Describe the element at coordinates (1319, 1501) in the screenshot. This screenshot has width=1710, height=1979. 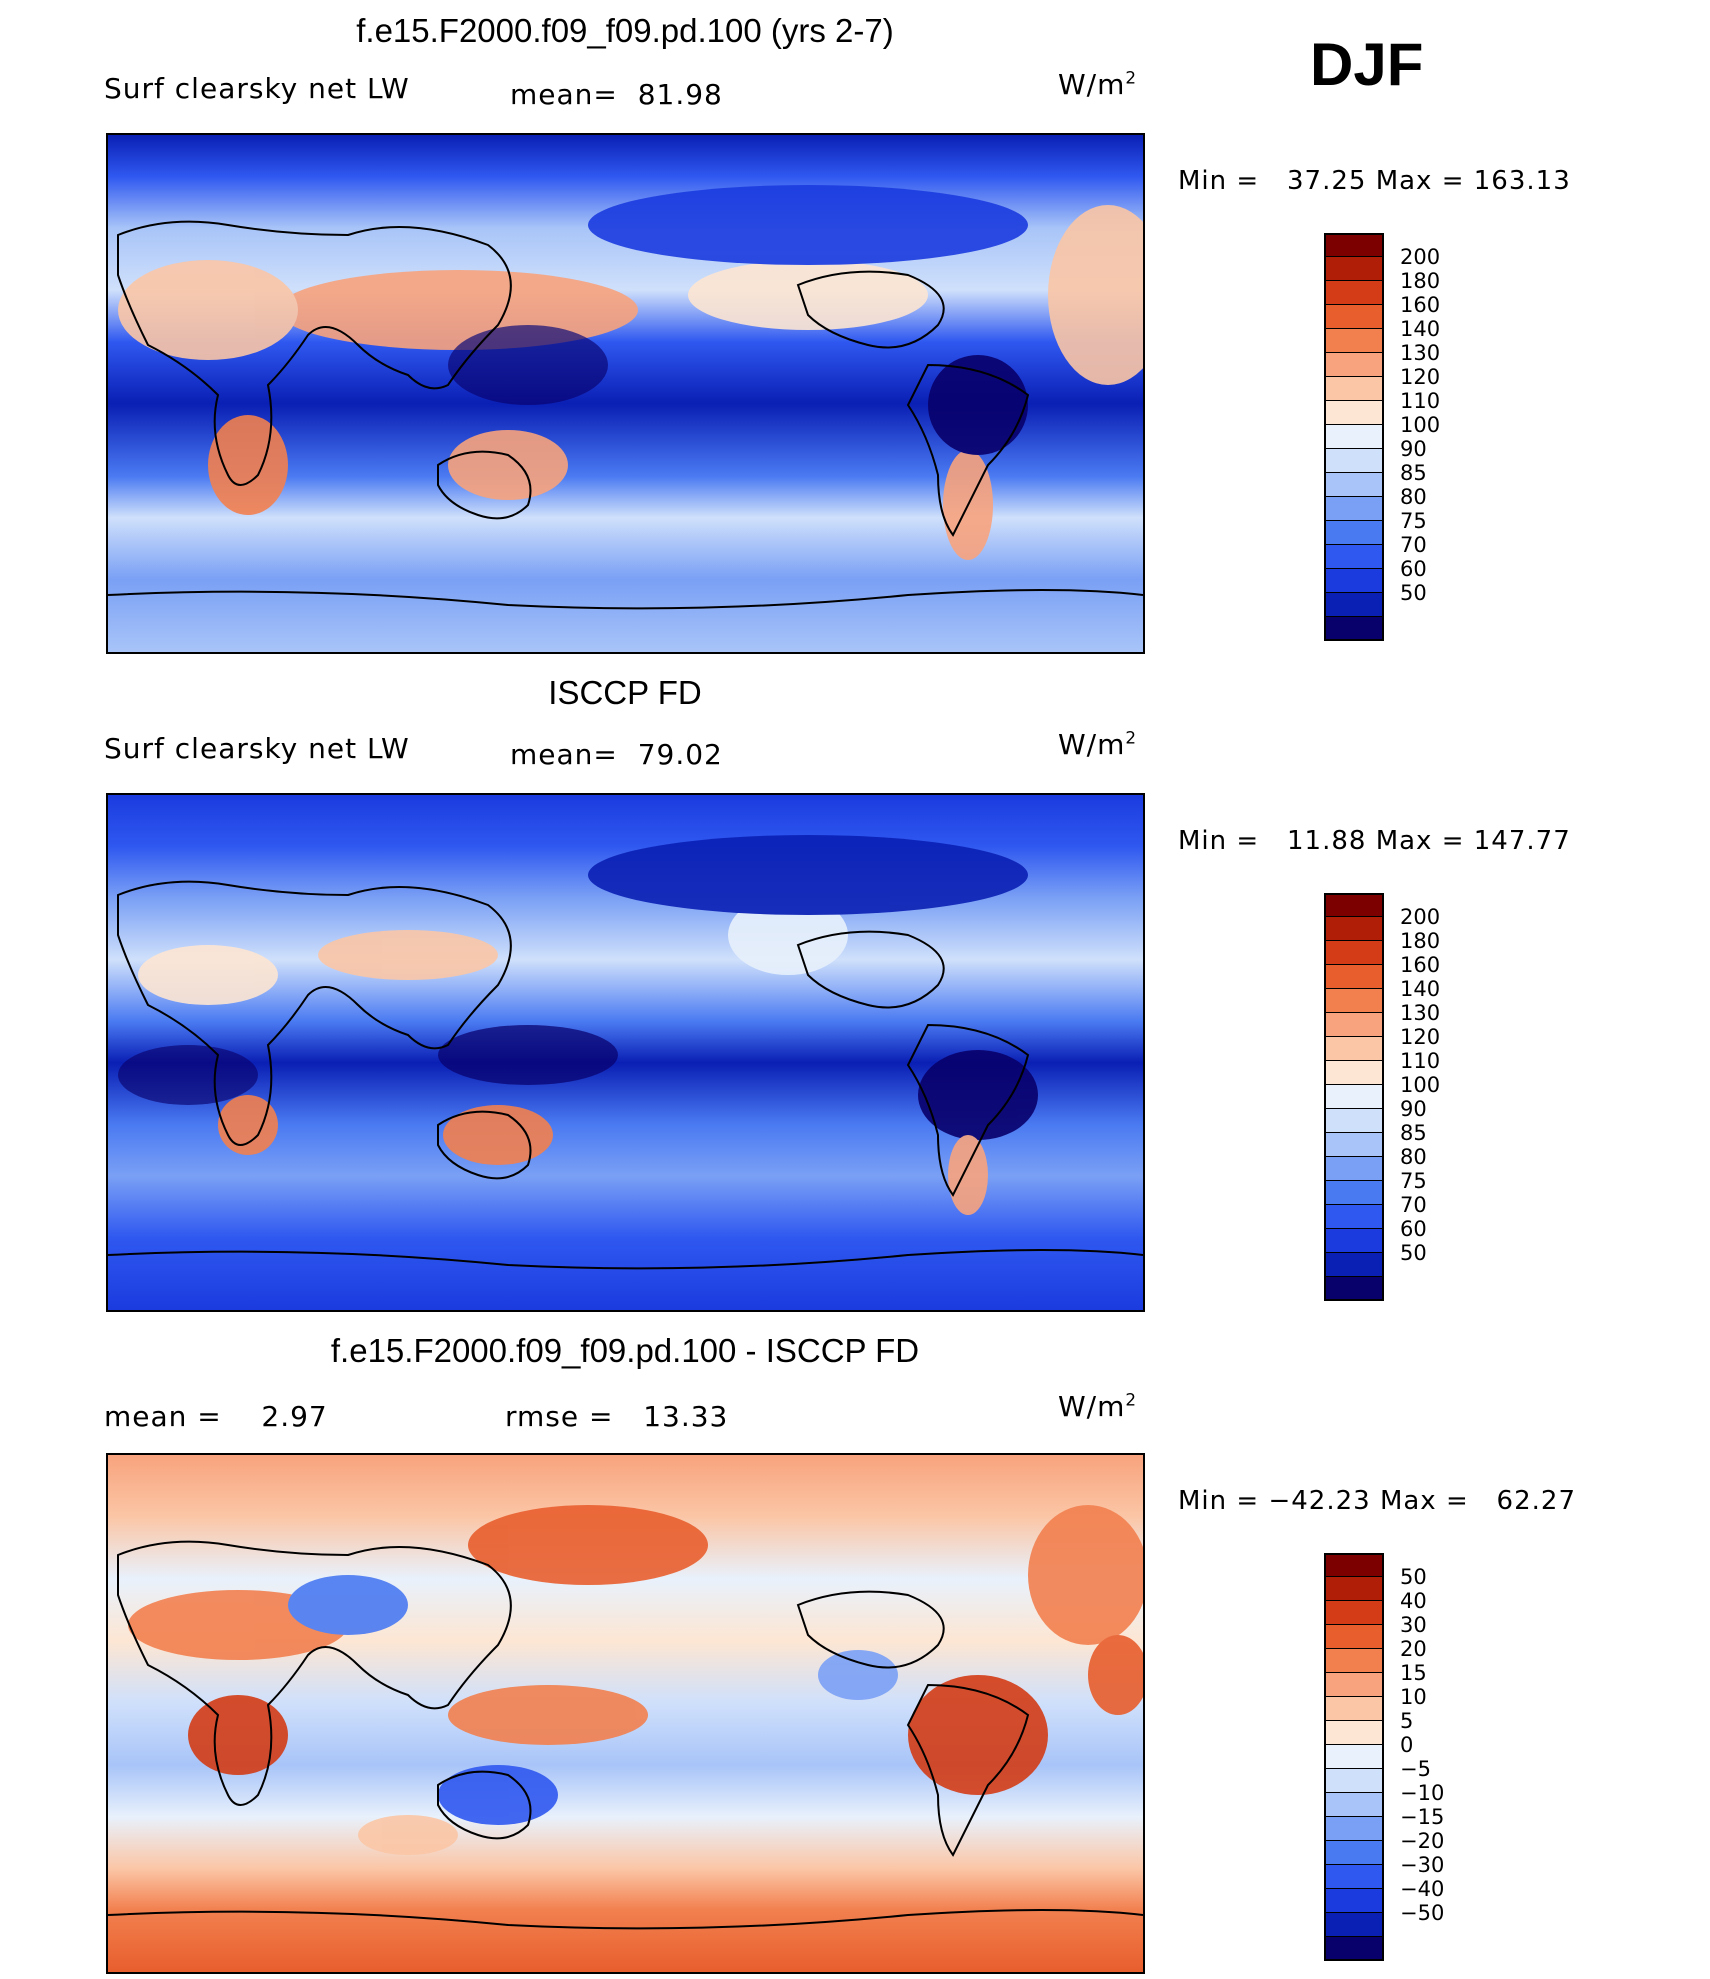
I see `panel-3-min-value: −42.23` at that location.